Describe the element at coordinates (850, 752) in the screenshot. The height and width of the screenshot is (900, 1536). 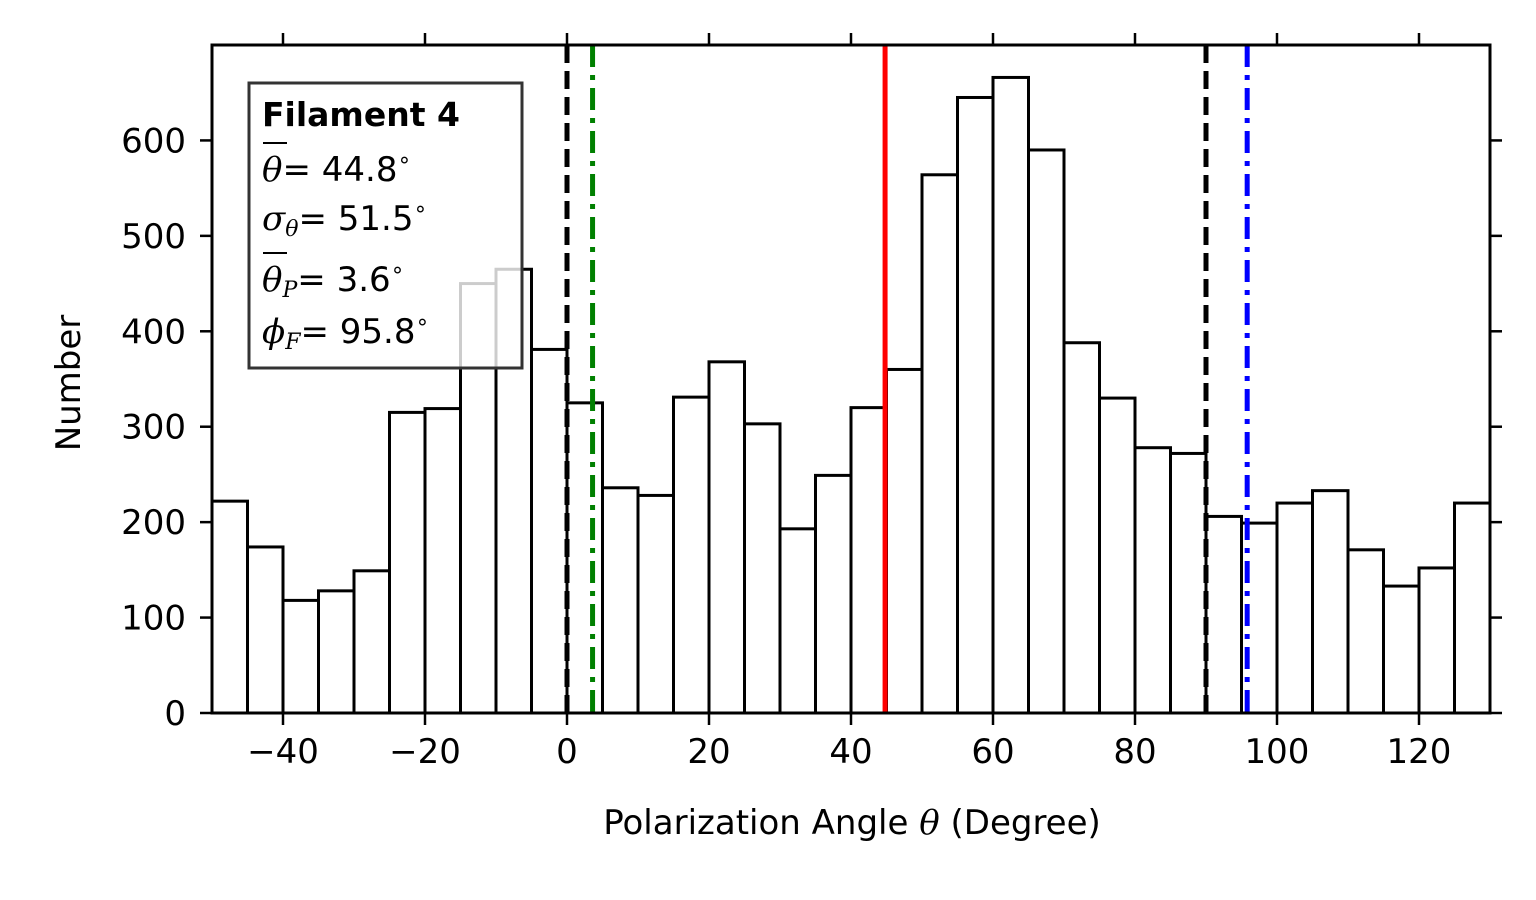
I see `x-tick-label: 40` at that location.